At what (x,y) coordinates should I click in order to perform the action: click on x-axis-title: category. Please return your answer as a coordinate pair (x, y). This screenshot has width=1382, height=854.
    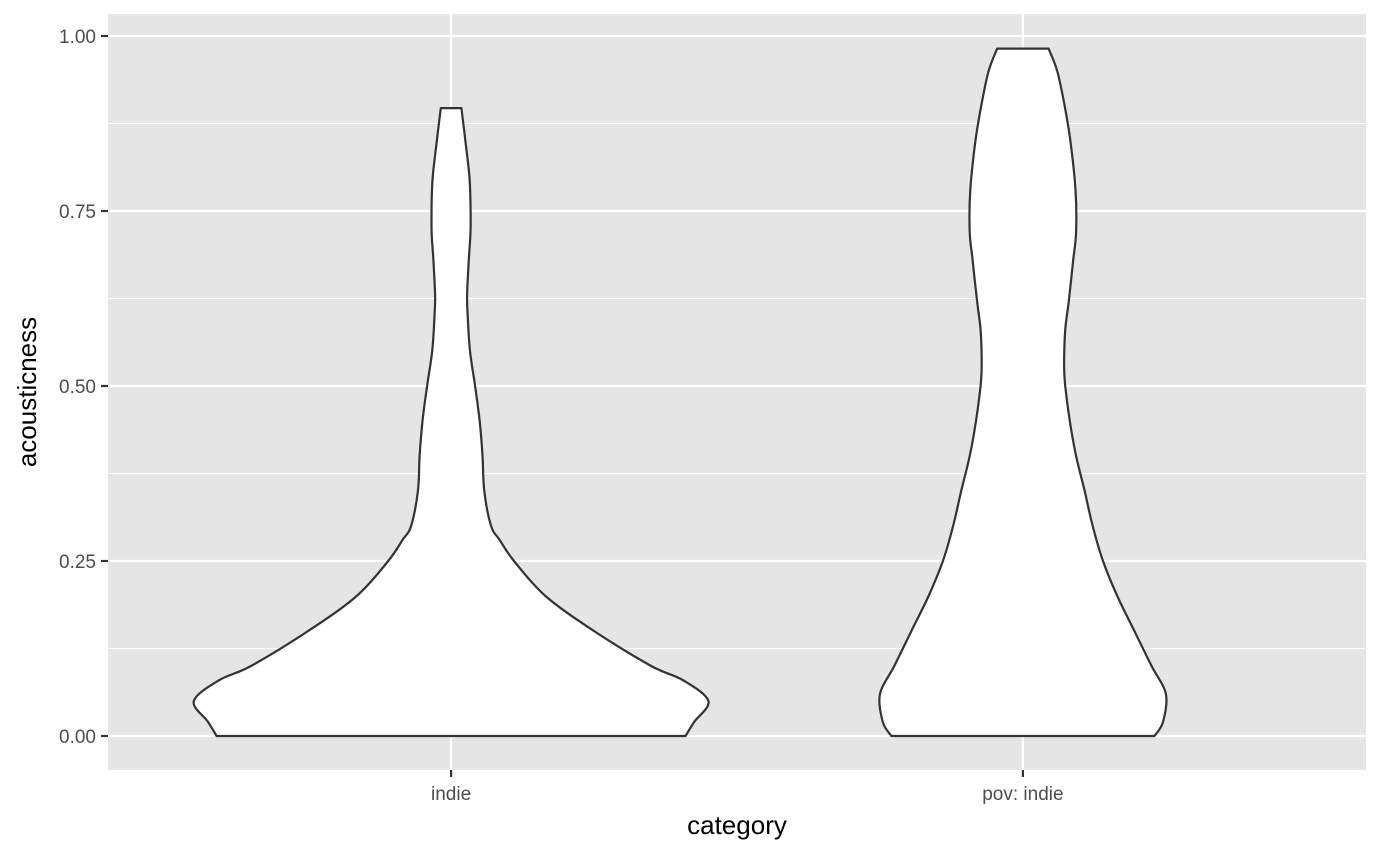
    Looking at the image, I should click on (737, 825).